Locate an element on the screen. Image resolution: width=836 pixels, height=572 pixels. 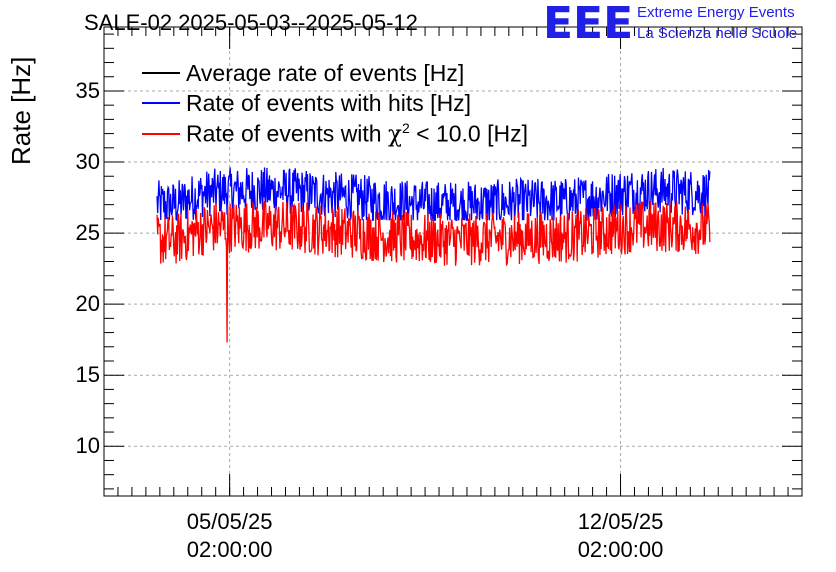
x-tick-date: 12/05/25 is located at coordinates (620, 521).